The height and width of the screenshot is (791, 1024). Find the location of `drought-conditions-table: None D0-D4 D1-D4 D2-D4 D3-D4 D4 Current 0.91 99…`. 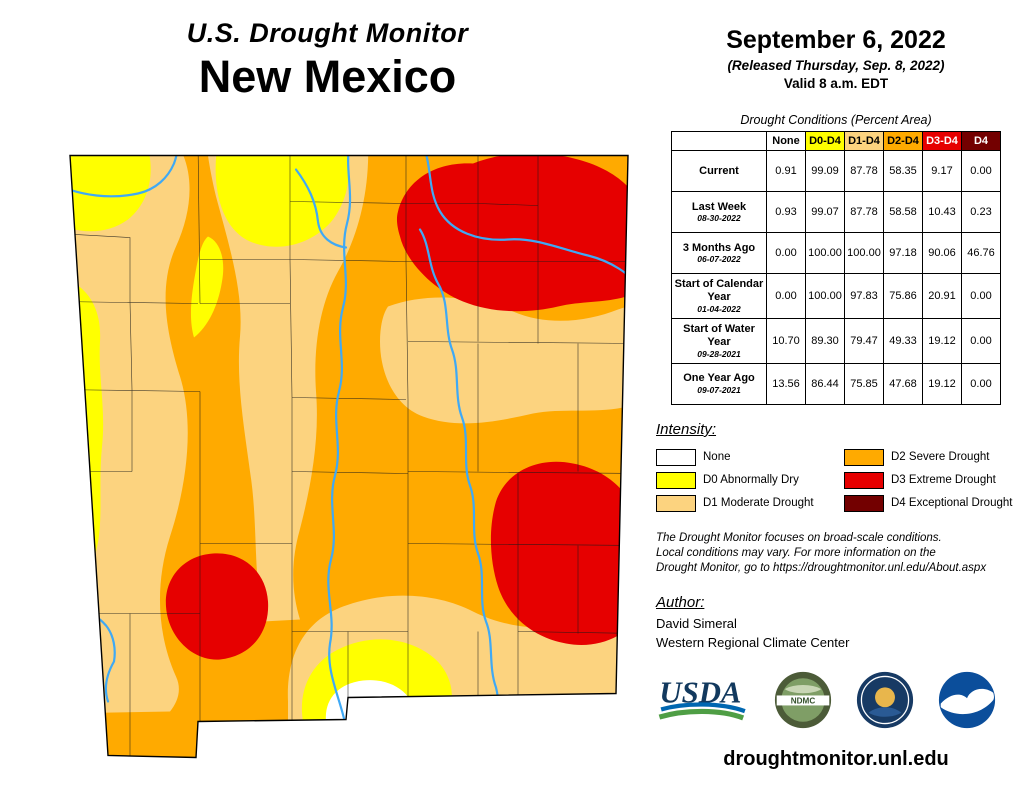

drought-conditions-table: None D0-D4 D1-D4 D2-D4 D3-D4 D4 Current 0.91 99… is located at coordinates (836, 268).